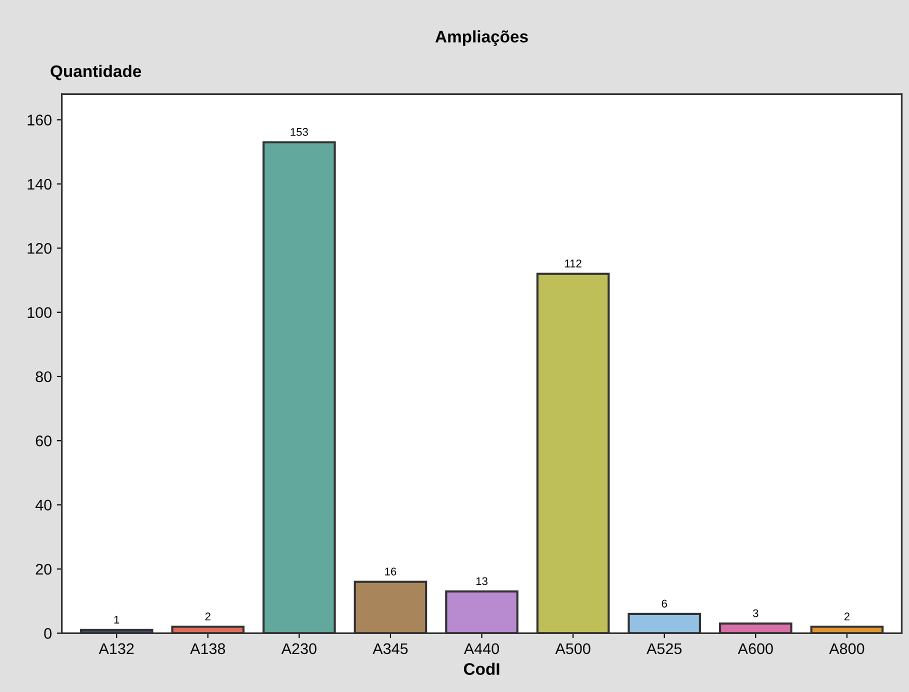  Describe the element at coordinates (482, 581) in the screenshot. I see `data-label: 13` at that location.